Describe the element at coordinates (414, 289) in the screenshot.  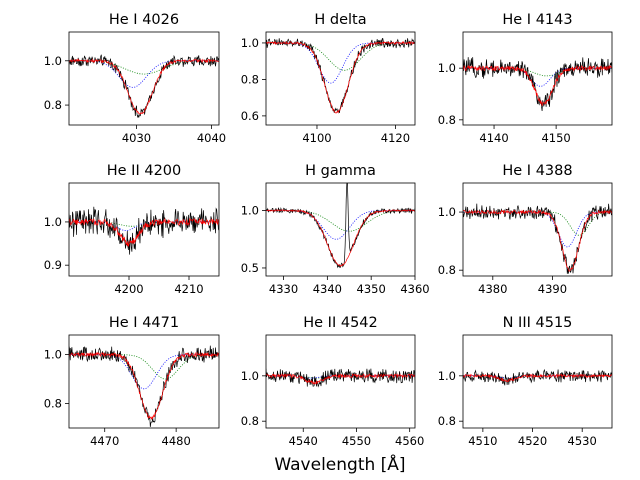
I see `x-tick-label: 4360` at that location.